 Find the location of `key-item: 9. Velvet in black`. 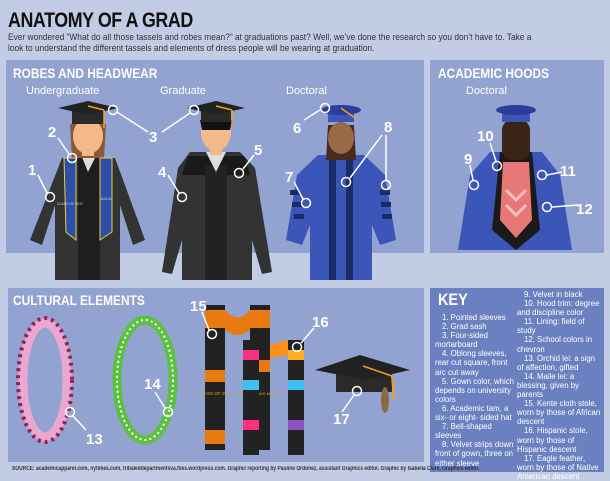

key-item: 9. Velvet in black is located at coordinates (553, 294).